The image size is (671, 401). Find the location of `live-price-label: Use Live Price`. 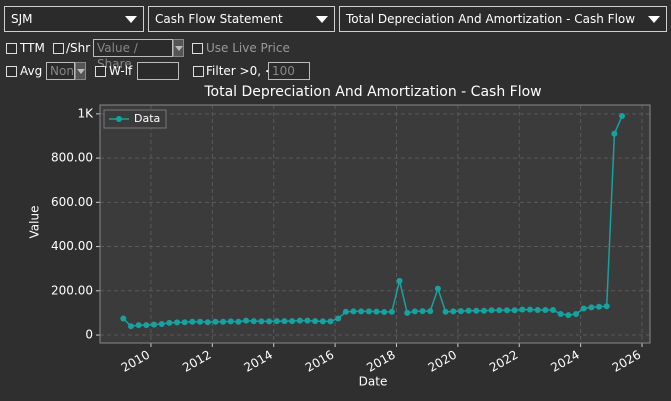

live-price-label: Use Live Price is located at coordinates (248, 48).